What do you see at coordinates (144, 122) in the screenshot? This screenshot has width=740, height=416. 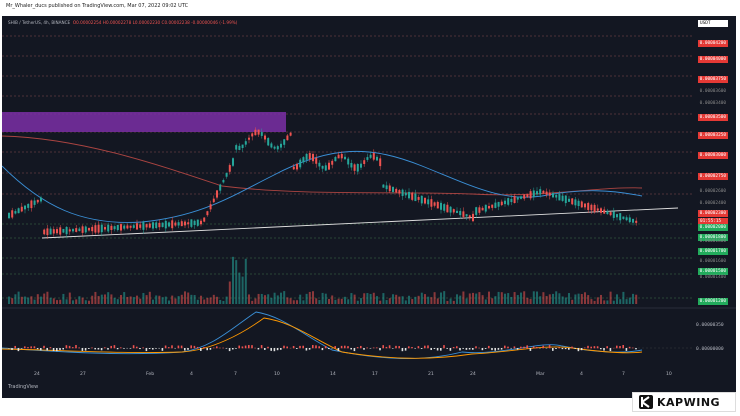 I see `supply-zone` at bounding box center [144, 122].